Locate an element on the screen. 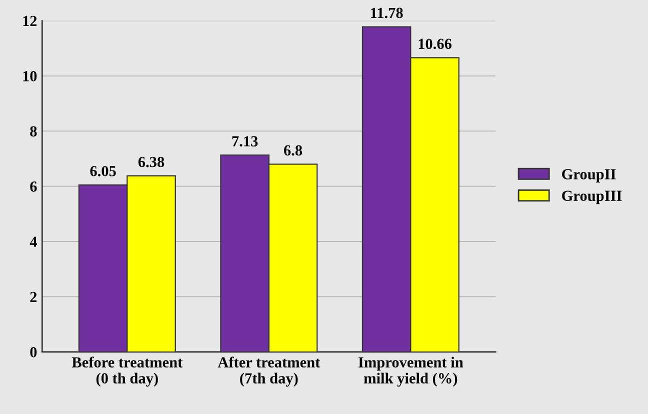  data-label: 6.8 is located at coordinates (293, 150).